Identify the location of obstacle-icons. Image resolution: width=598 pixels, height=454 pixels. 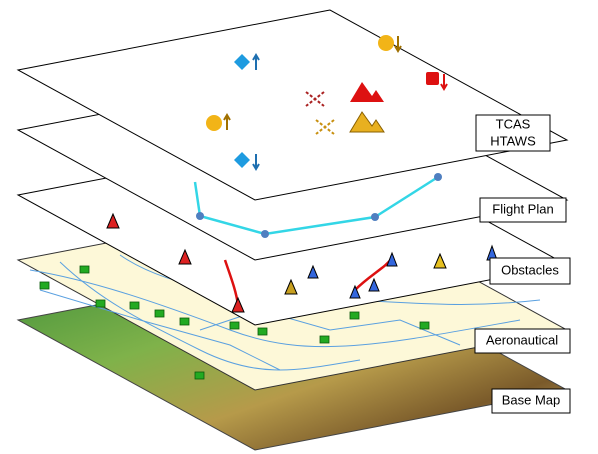
(302, 262).